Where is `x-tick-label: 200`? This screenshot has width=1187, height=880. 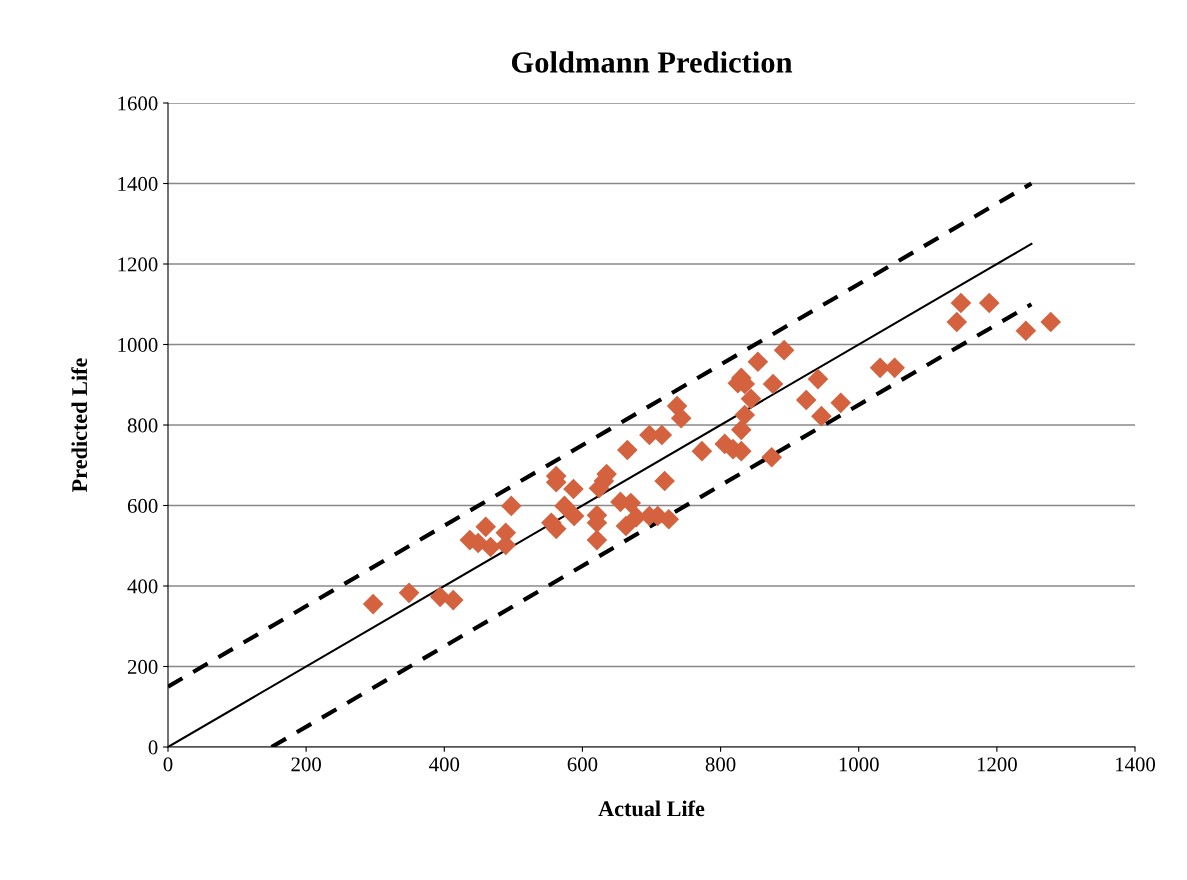 x-tick-label: 200 is located at coordinates (306, 764).